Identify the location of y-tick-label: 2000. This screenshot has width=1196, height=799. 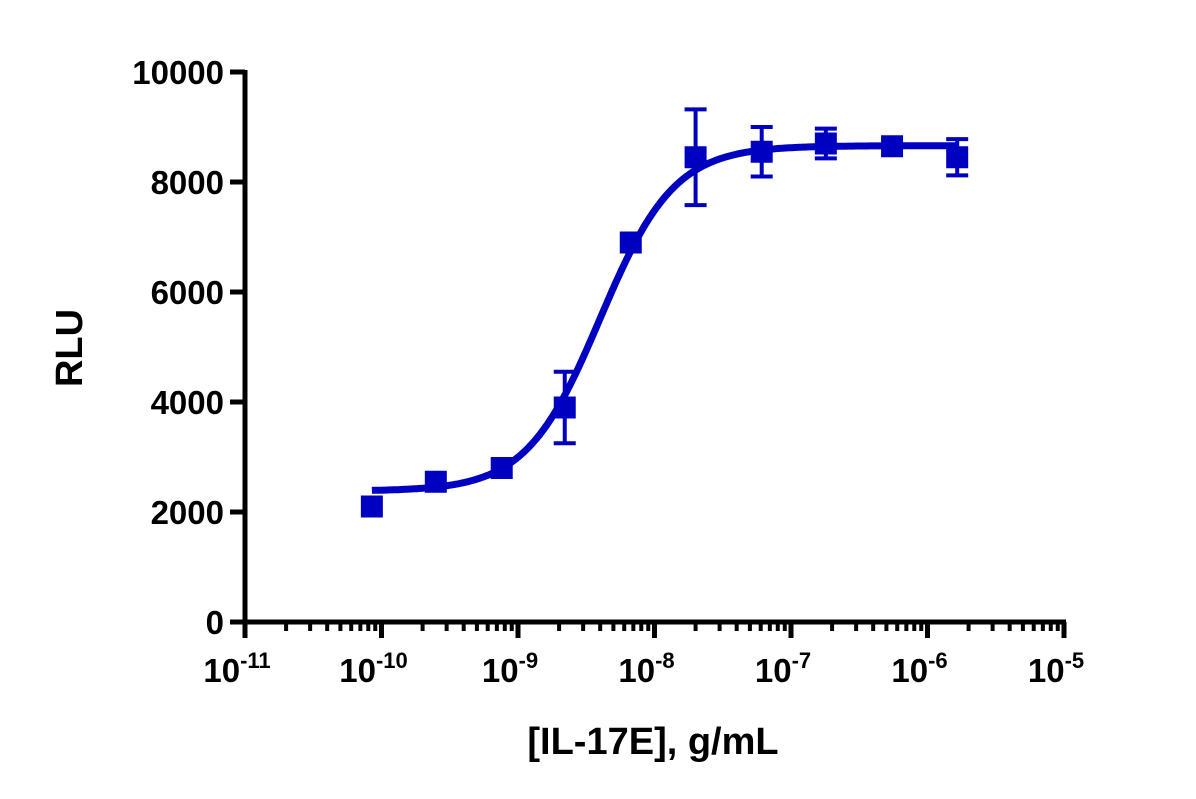
(187, 512).